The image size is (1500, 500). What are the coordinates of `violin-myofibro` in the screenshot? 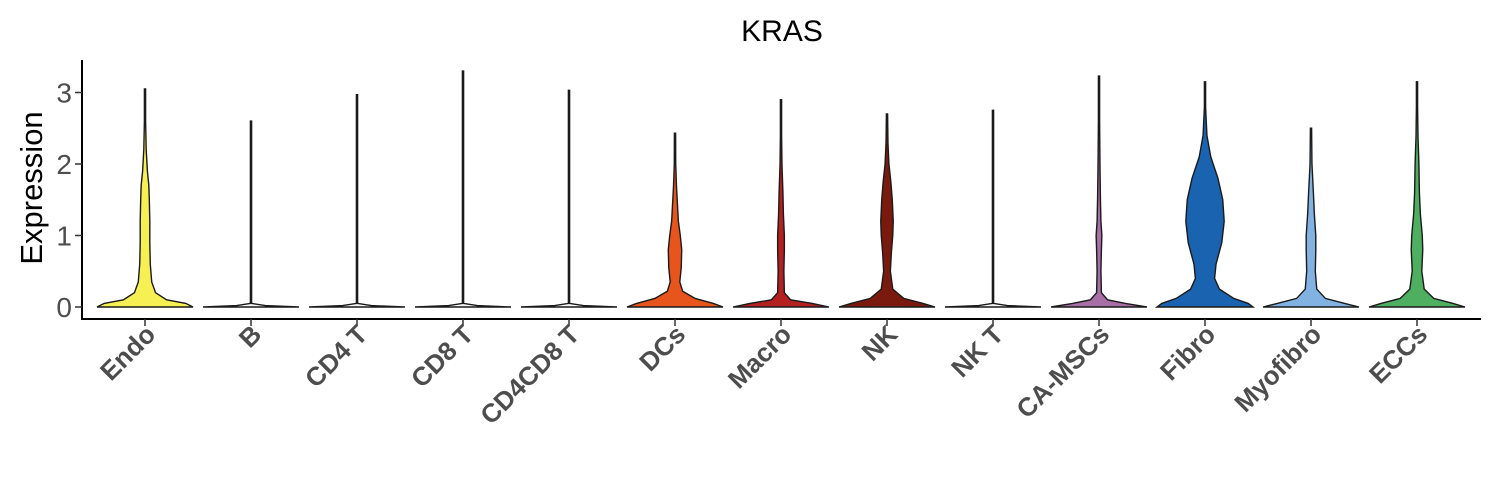 It's located at (1311, 217).